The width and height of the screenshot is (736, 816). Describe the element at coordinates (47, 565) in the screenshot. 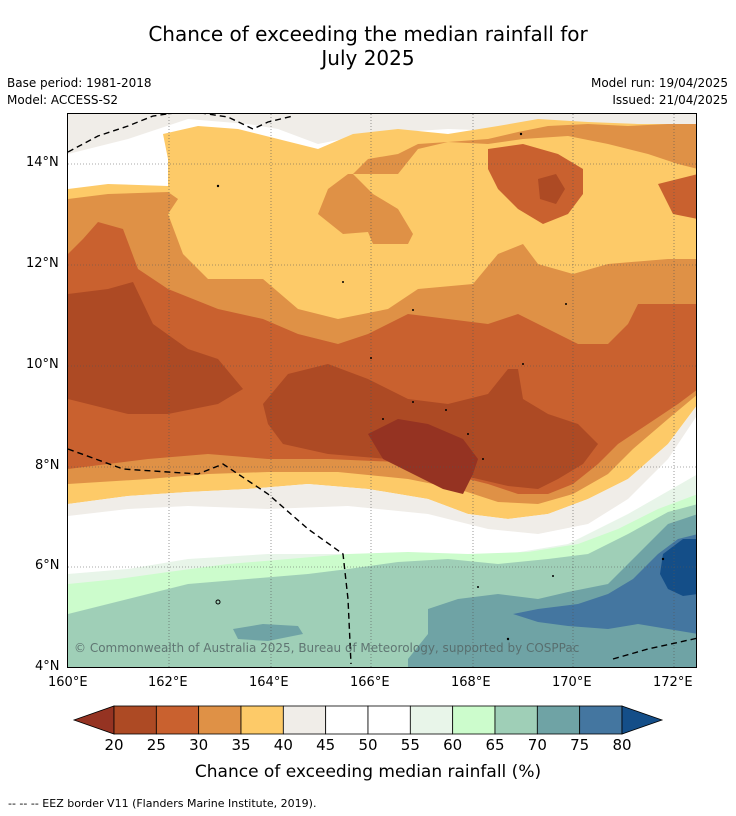

I see `lat-label-6n: 6°N` at that location.